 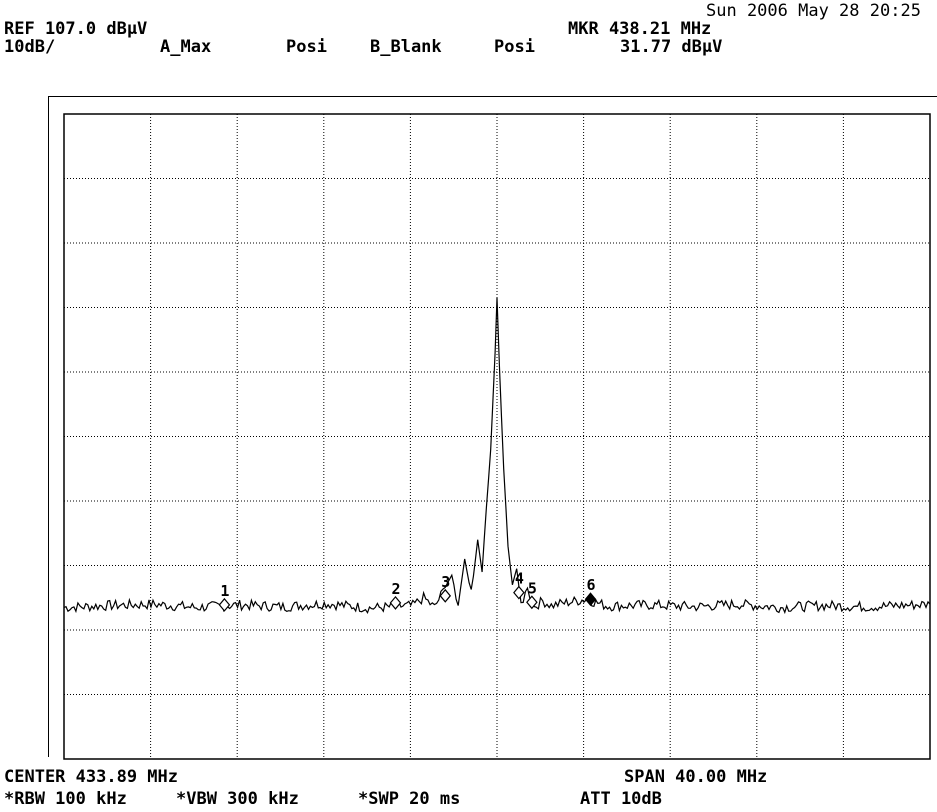 I want to click on scale-label: 10dB/, so click(x=30, y=47).